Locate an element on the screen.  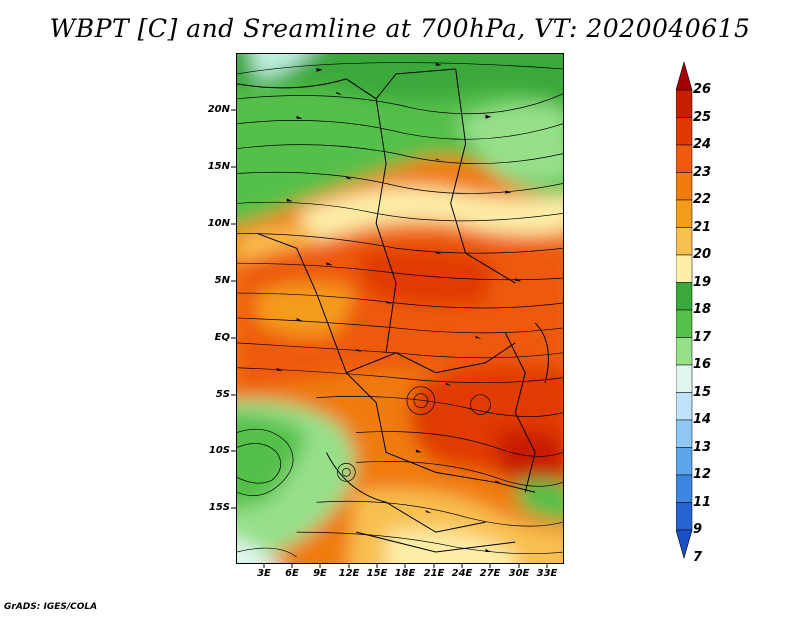
lat-label: 5S is located at coordinates (222, 394).